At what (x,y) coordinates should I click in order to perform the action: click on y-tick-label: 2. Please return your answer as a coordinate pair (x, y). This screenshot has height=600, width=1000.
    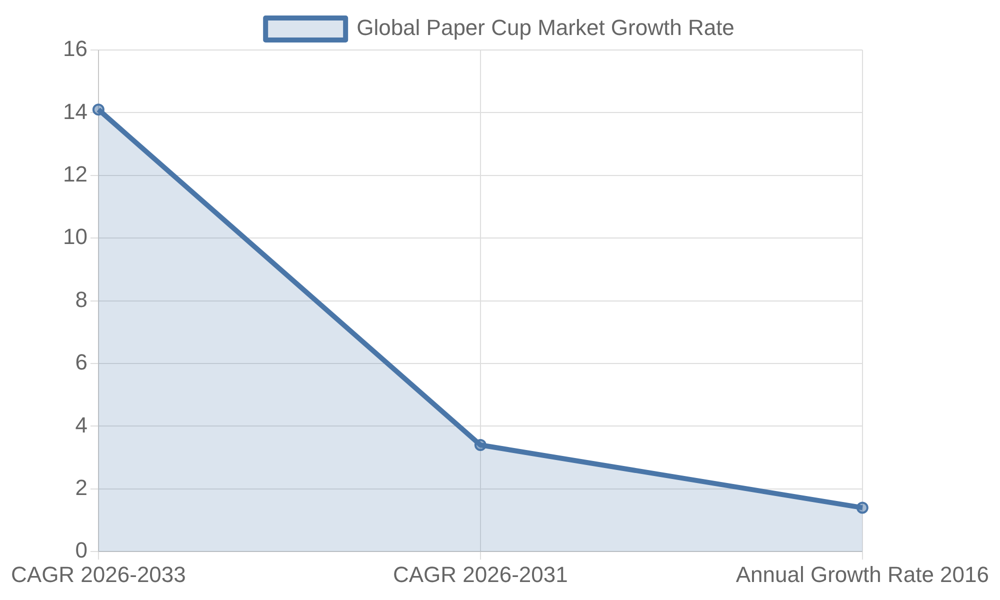
    Looking at the image, I should click on (81, 487).